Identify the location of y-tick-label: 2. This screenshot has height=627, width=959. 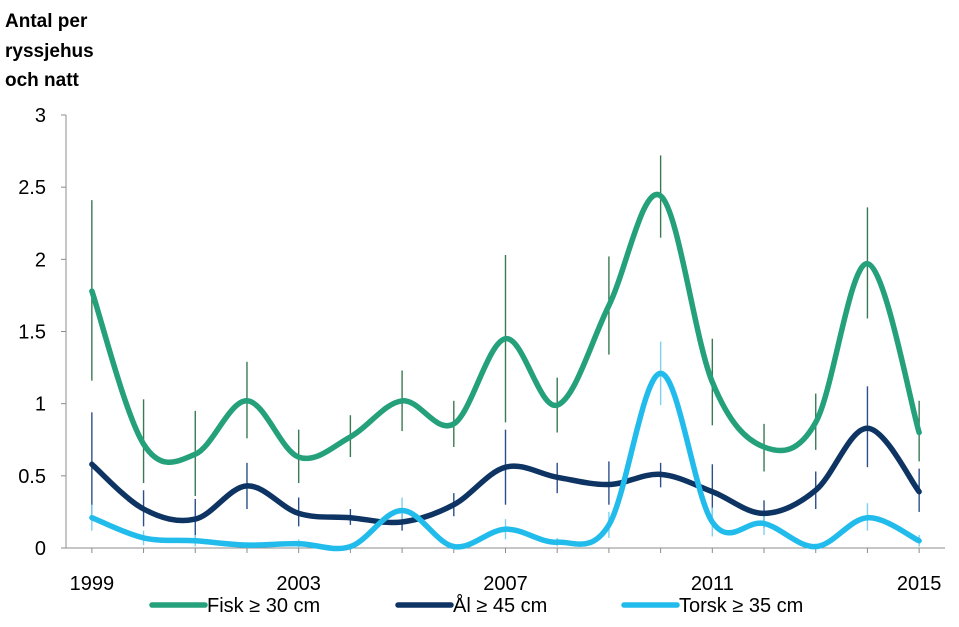
(40, 260).